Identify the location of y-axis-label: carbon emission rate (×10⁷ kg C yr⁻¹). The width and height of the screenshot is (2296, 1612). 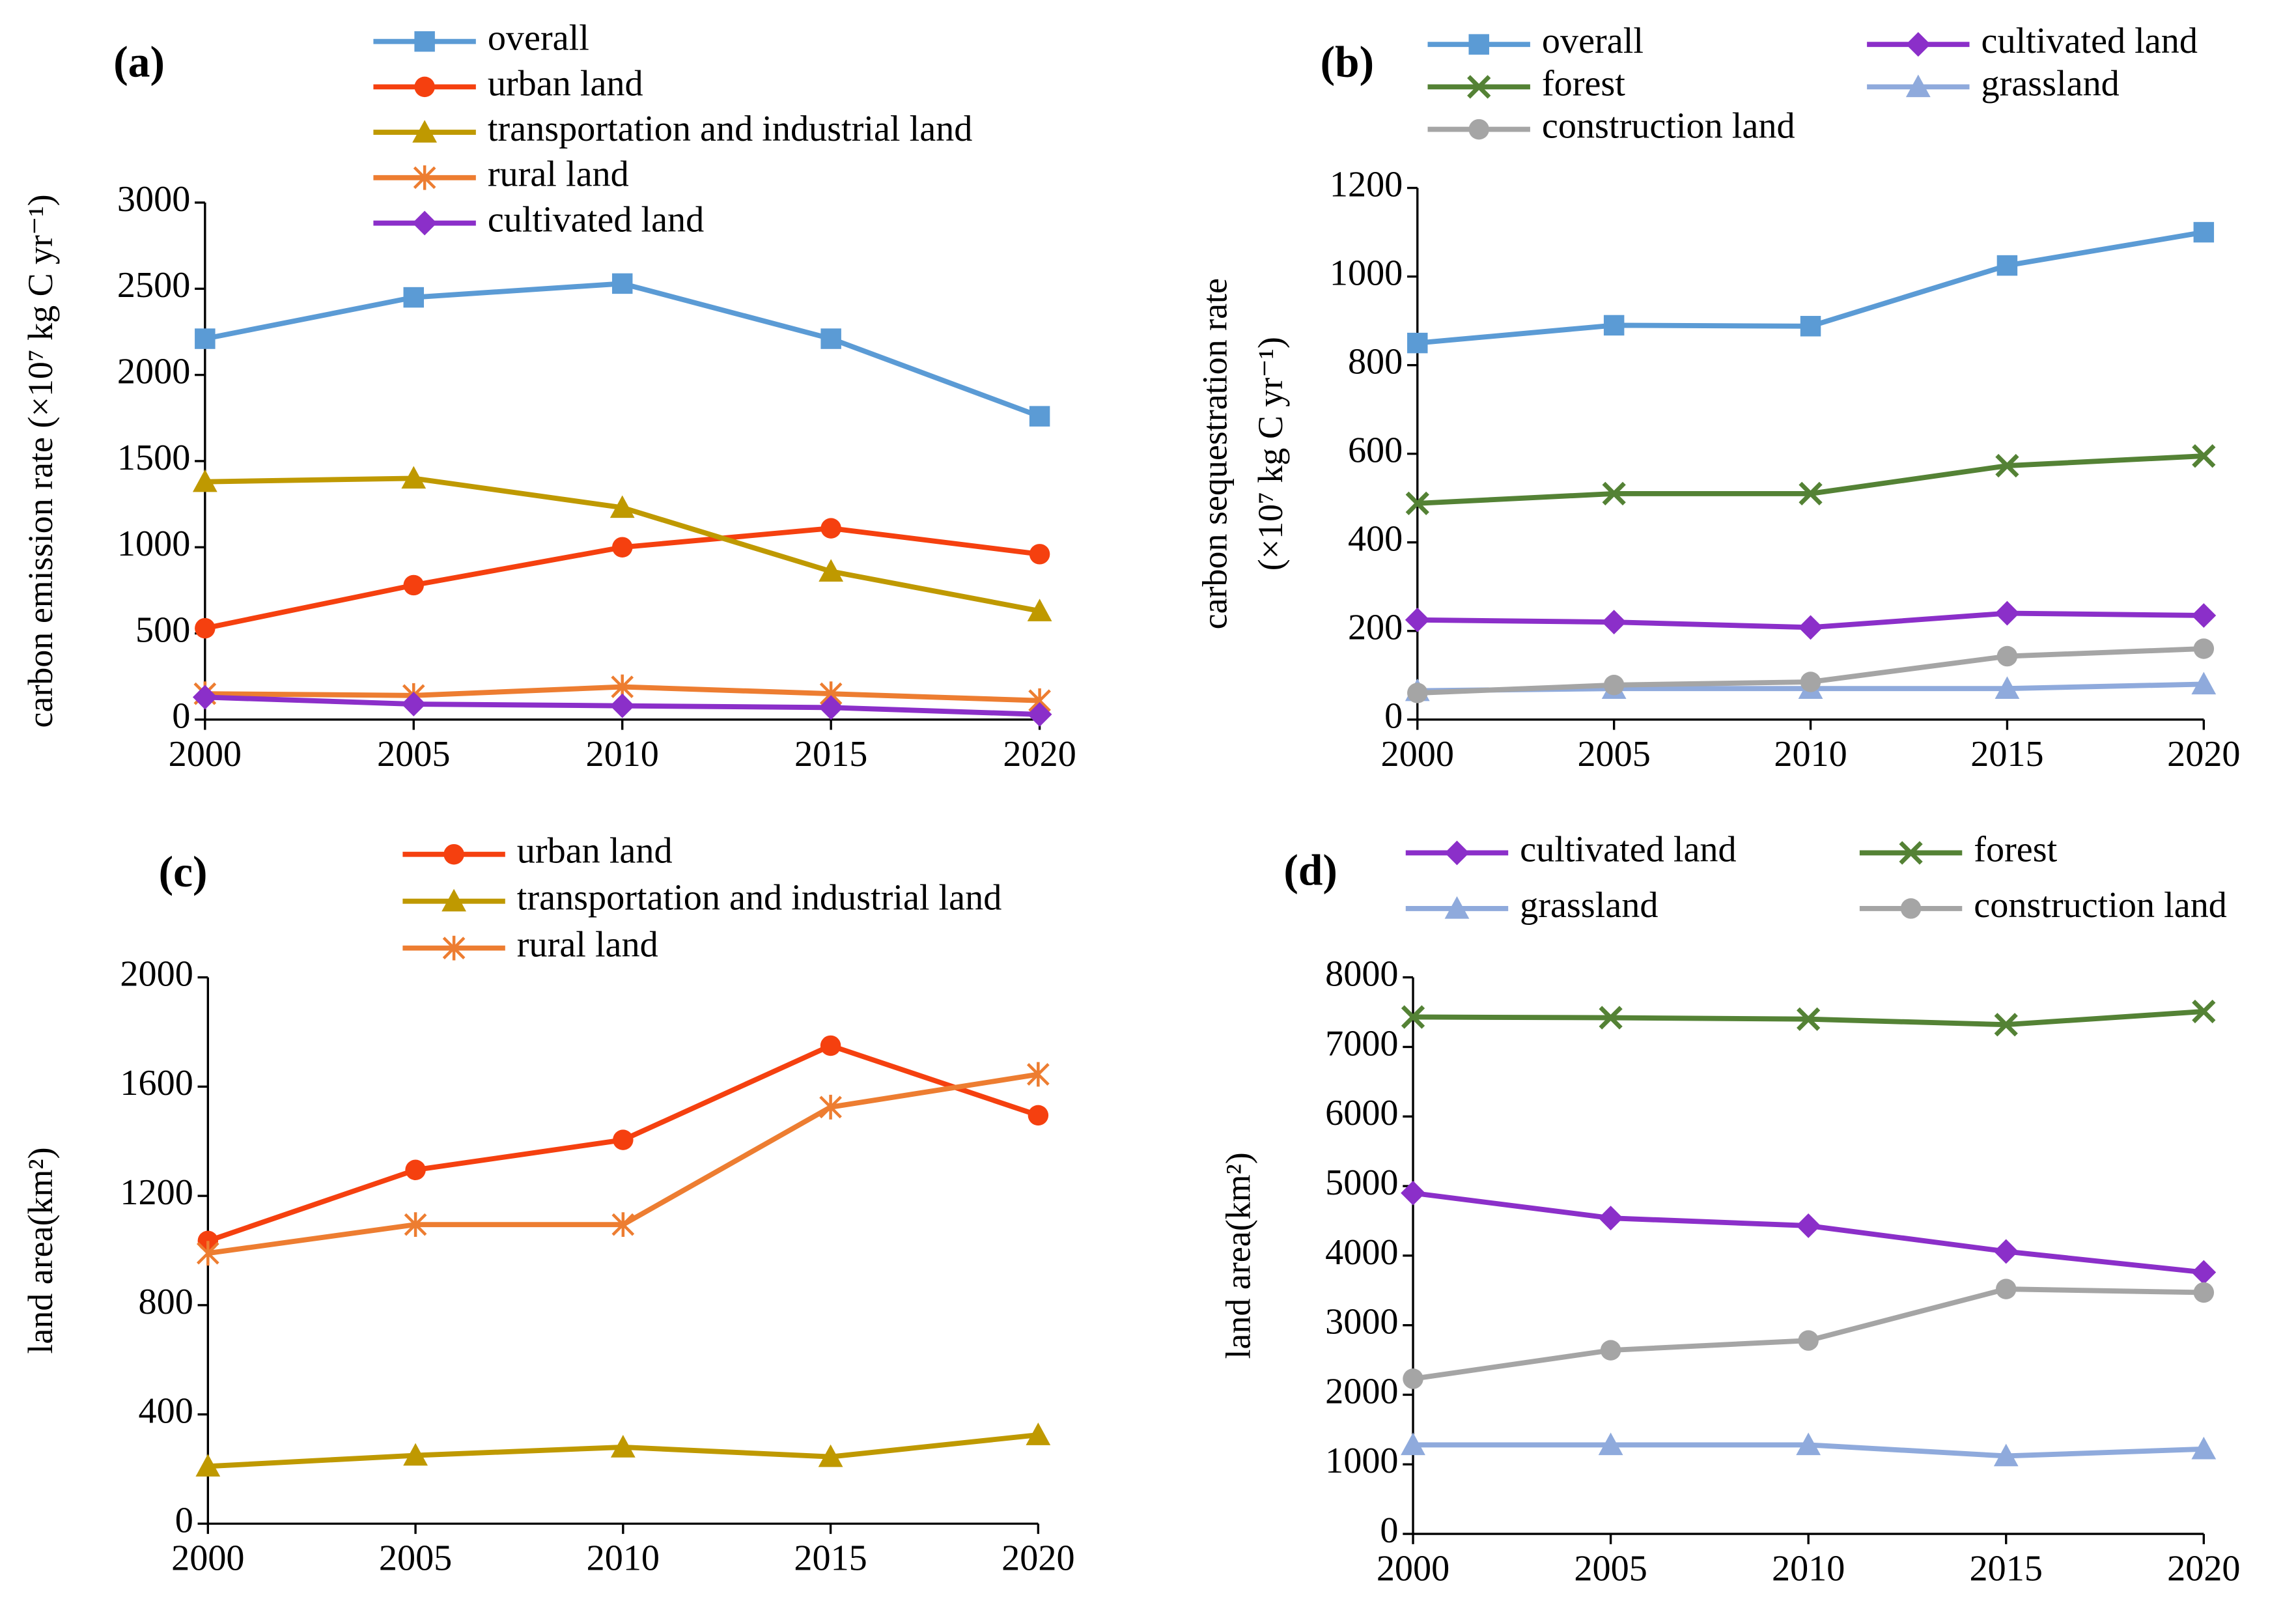
(41, 461).